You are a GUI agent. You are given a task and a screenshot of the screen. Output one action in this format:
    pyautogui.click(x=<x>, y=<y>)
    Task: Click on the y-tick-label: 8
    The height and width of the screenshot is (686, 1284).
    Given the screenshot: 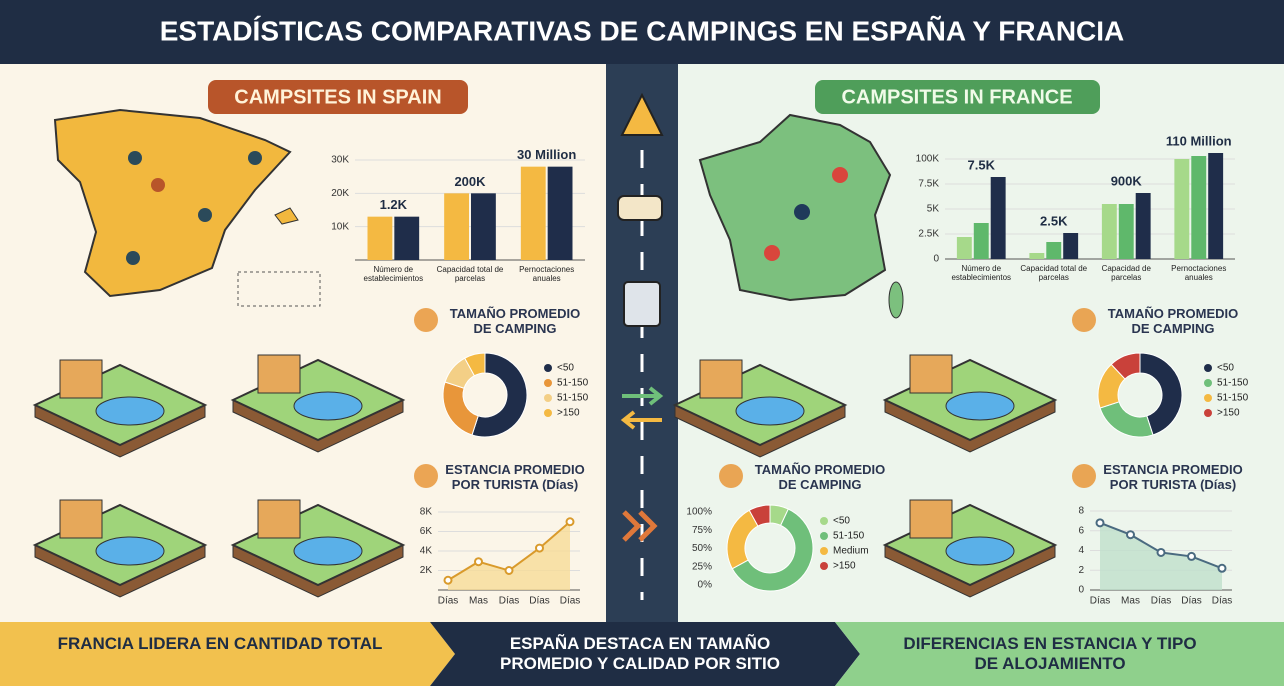 What is the action you would take?
    pyautogui.click(x=1081, y=511)
    